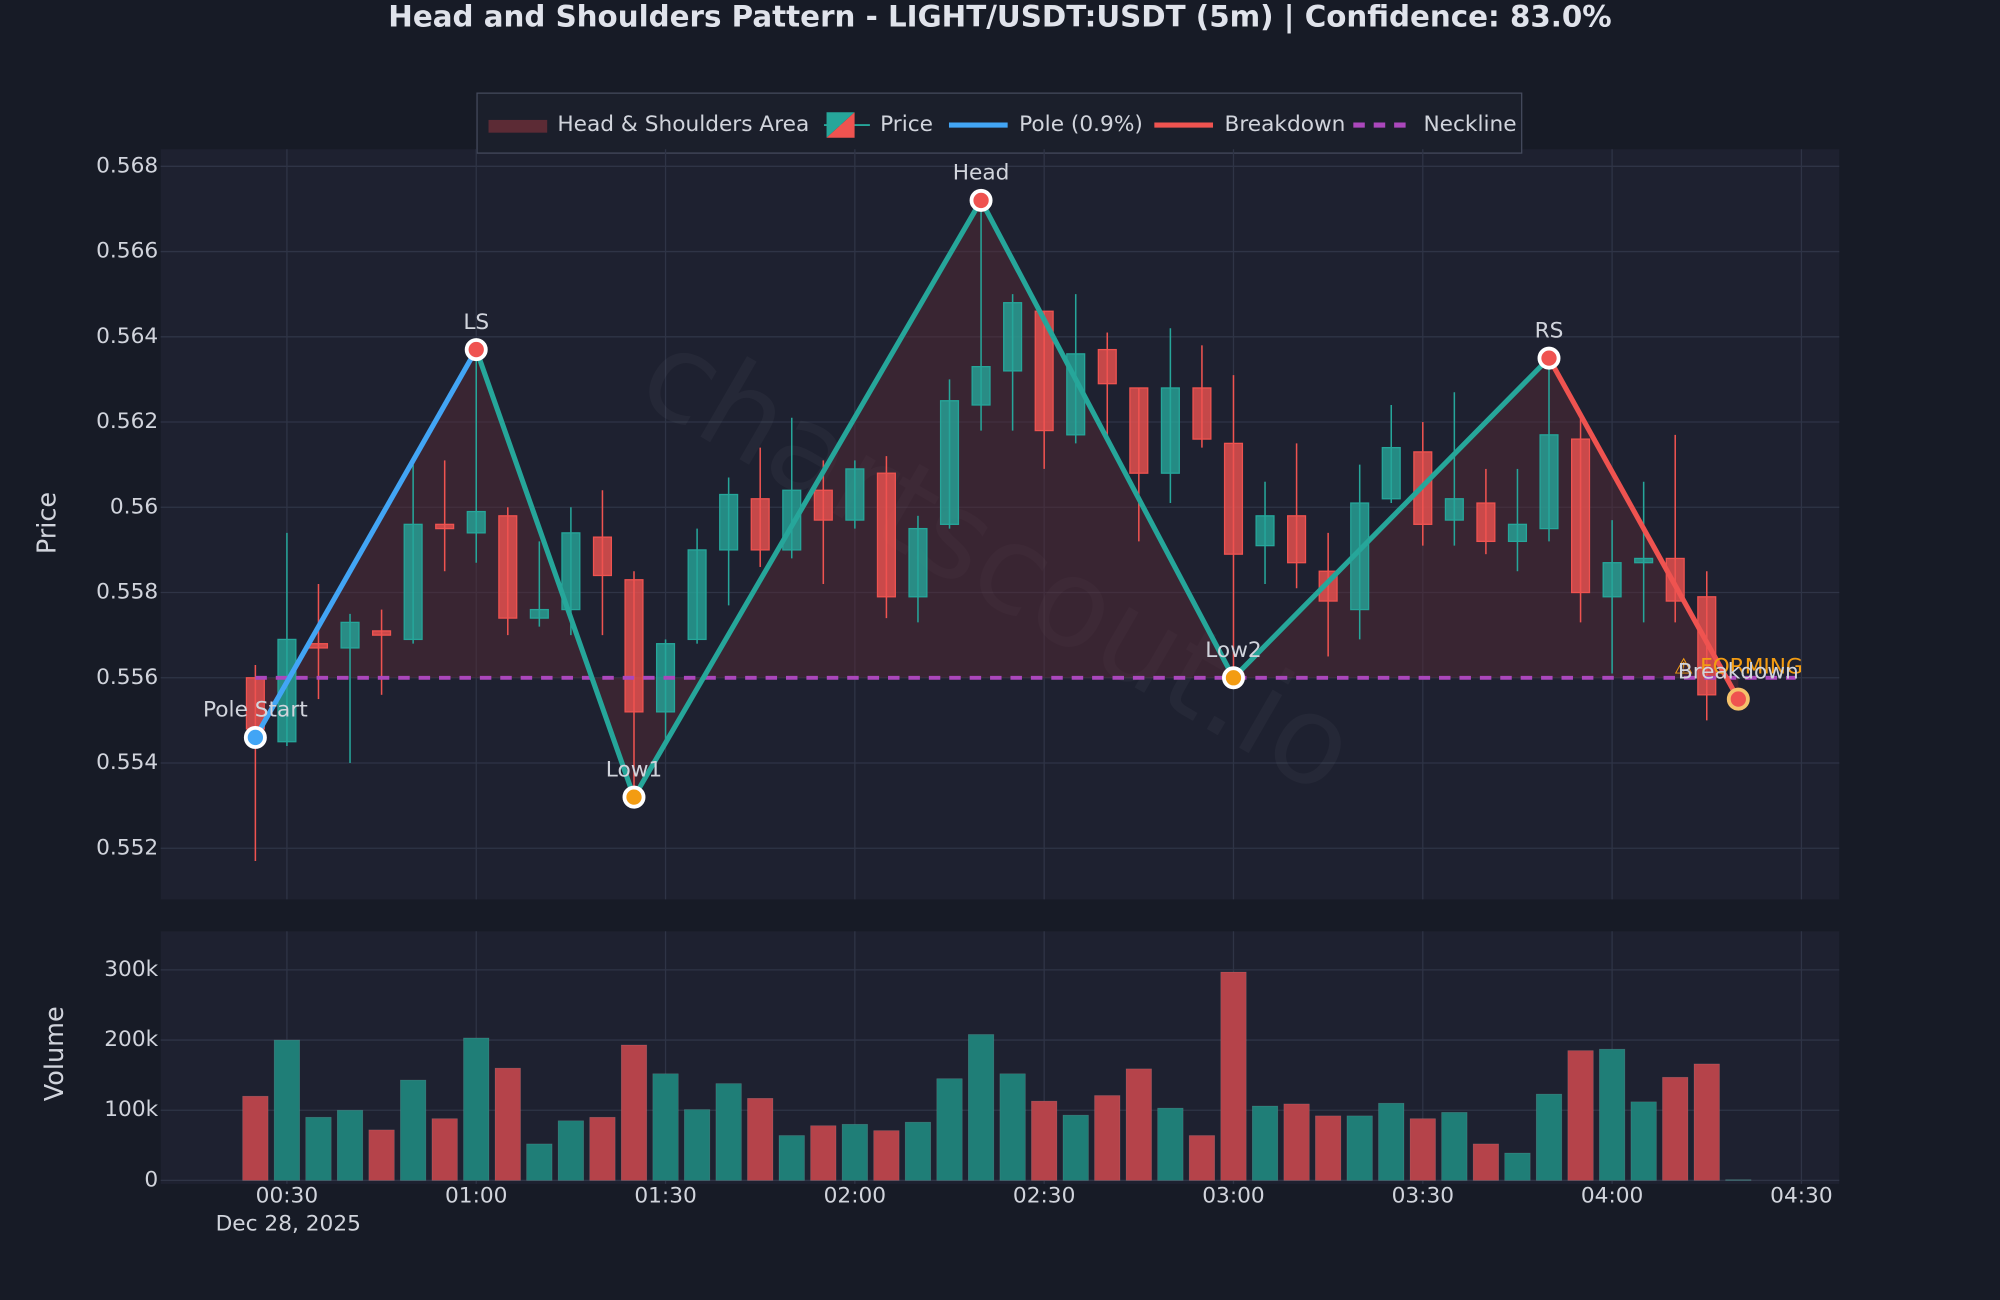  What do you see at coordinates (665, 1196) in the screenshot?
I see `x-tick-label: 01:30` at bounding box center [665, 1196].